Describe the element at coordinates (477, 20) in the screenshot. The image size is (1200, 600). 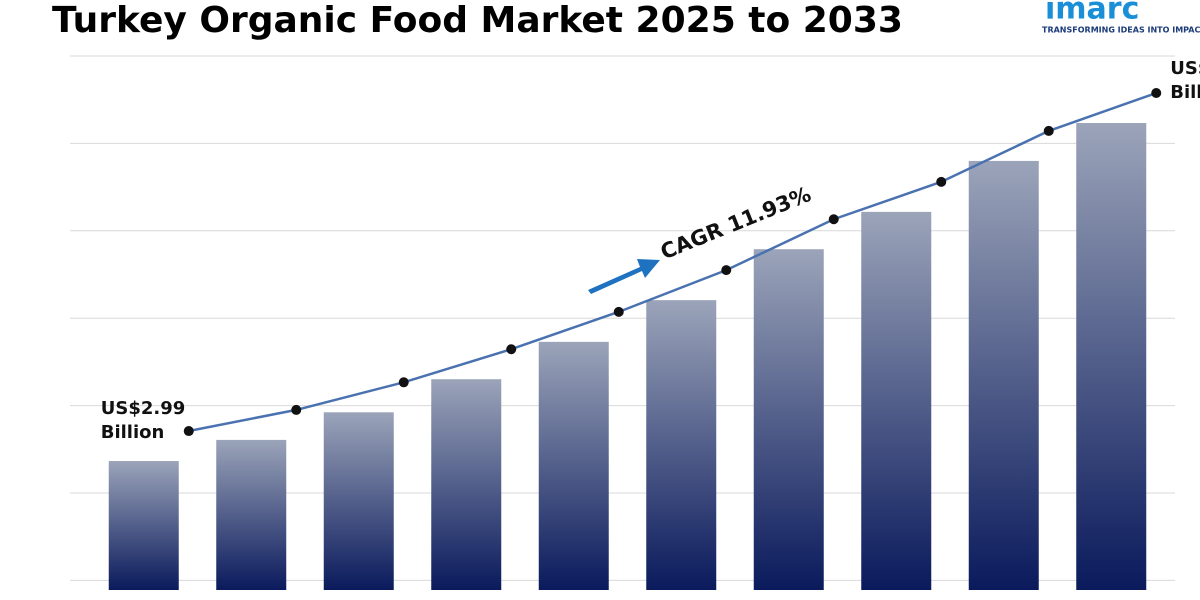
I see `chart-title: Turkey Organic Food Market 2025 to 2033` at that location.